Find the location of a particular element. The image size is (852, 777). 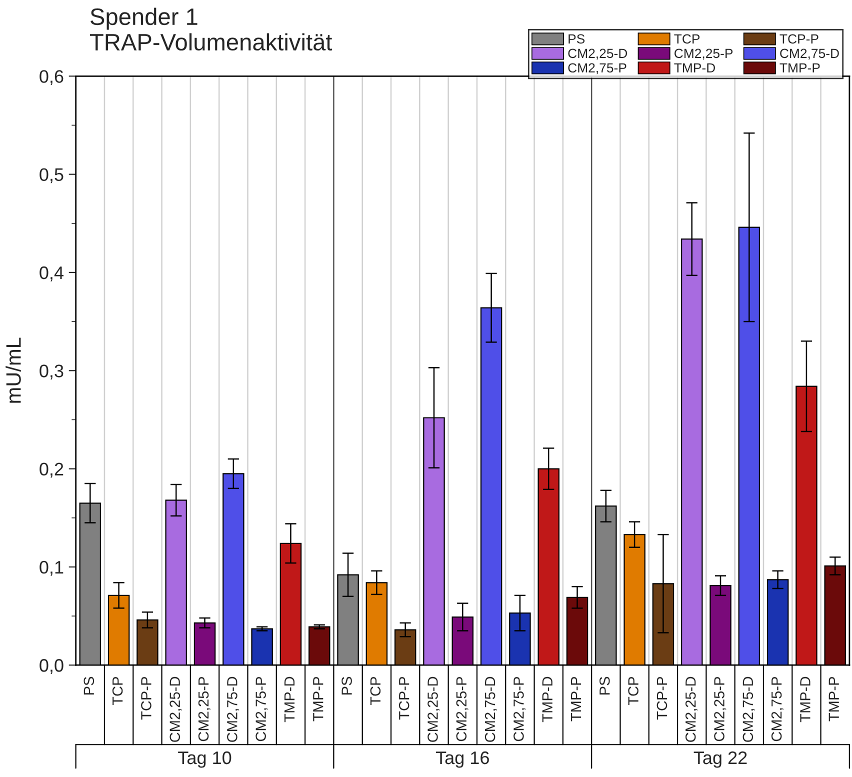

legend-label: CM2,25-D is located at coordinates (598, 54).